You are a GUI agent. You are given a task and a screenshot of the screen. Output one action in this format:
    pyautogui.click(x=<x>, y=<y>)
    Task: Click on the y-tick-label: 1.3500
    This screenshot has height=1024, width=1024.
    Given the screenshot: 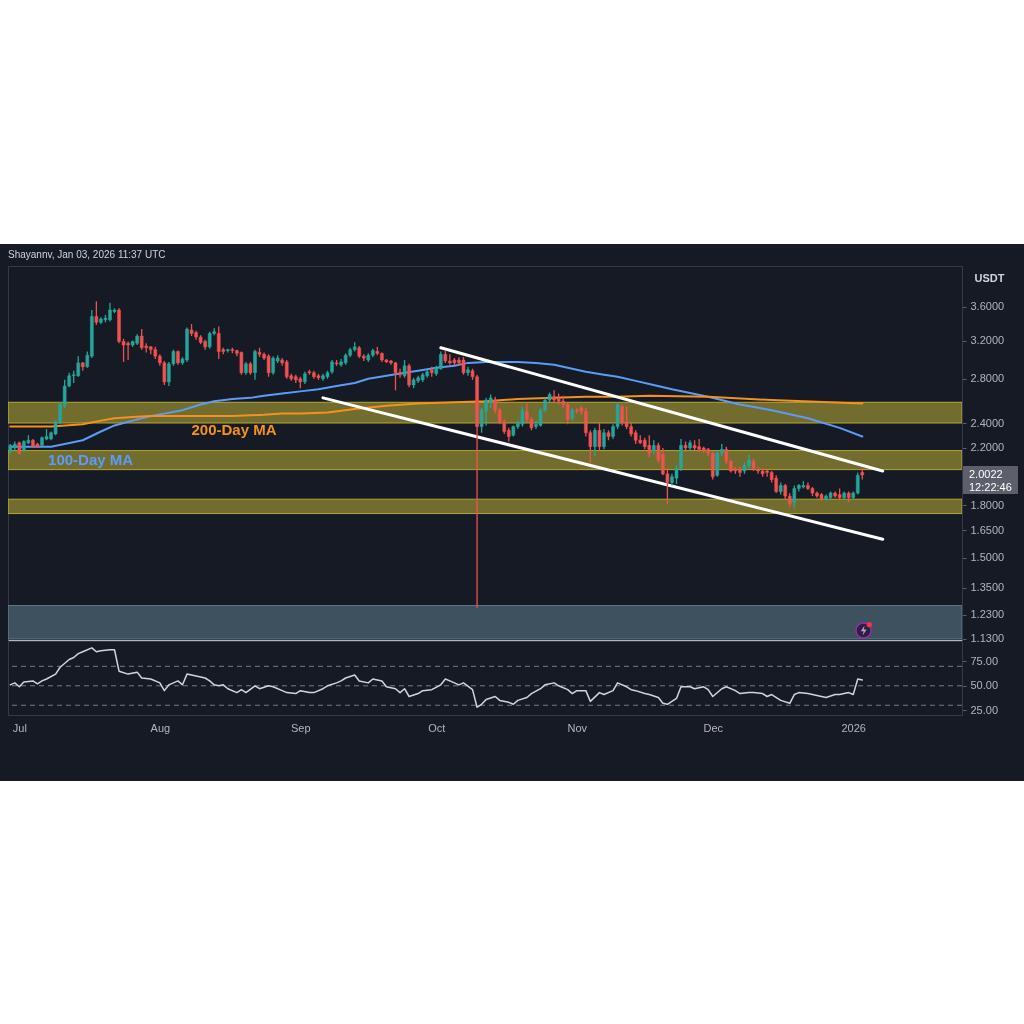 What is the action you would take?
    pyautogui.click(x=987, y=587)
    